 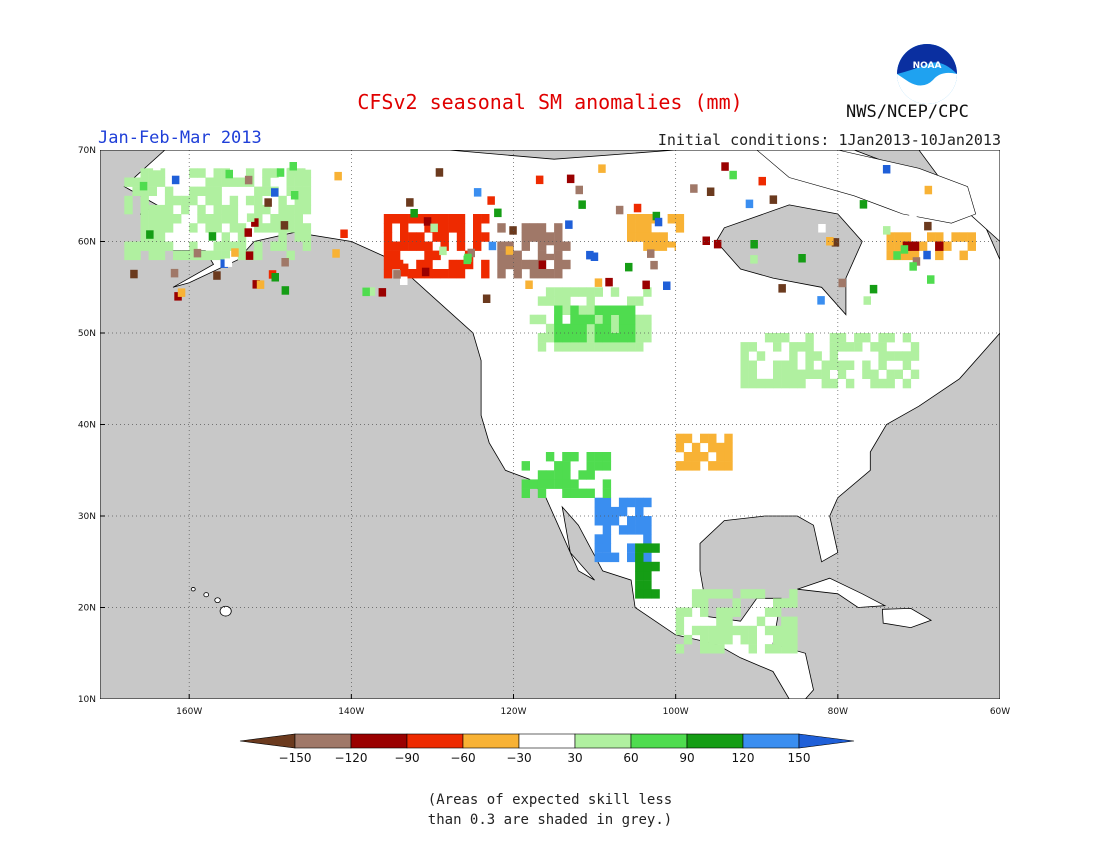 What do you see at coordinates (574, 758) in the screenshot?
I see `colorbar-tick-label: 30` at bounding box center [574, 758].